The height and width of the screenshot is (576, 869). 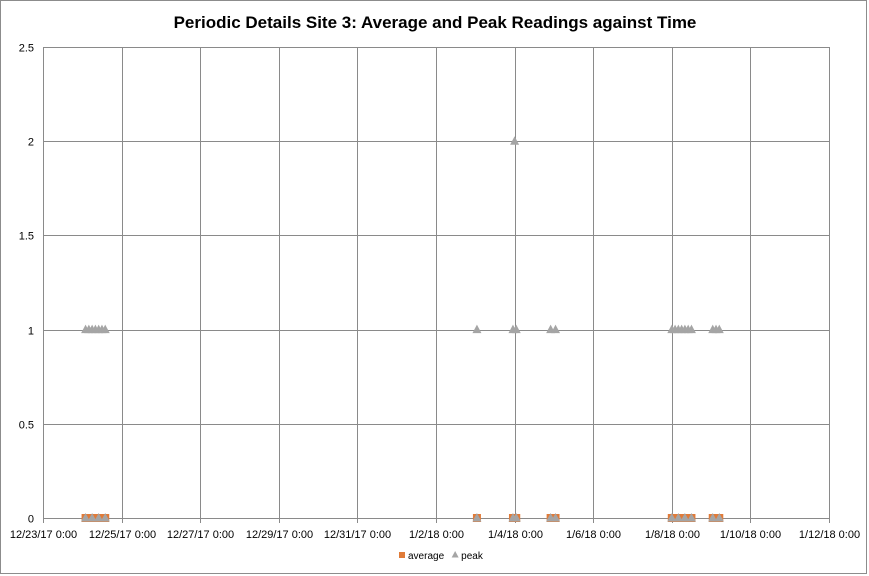 I want to click on x-tick-label: 12/29/17 0:00, so click(x=279, y=535).